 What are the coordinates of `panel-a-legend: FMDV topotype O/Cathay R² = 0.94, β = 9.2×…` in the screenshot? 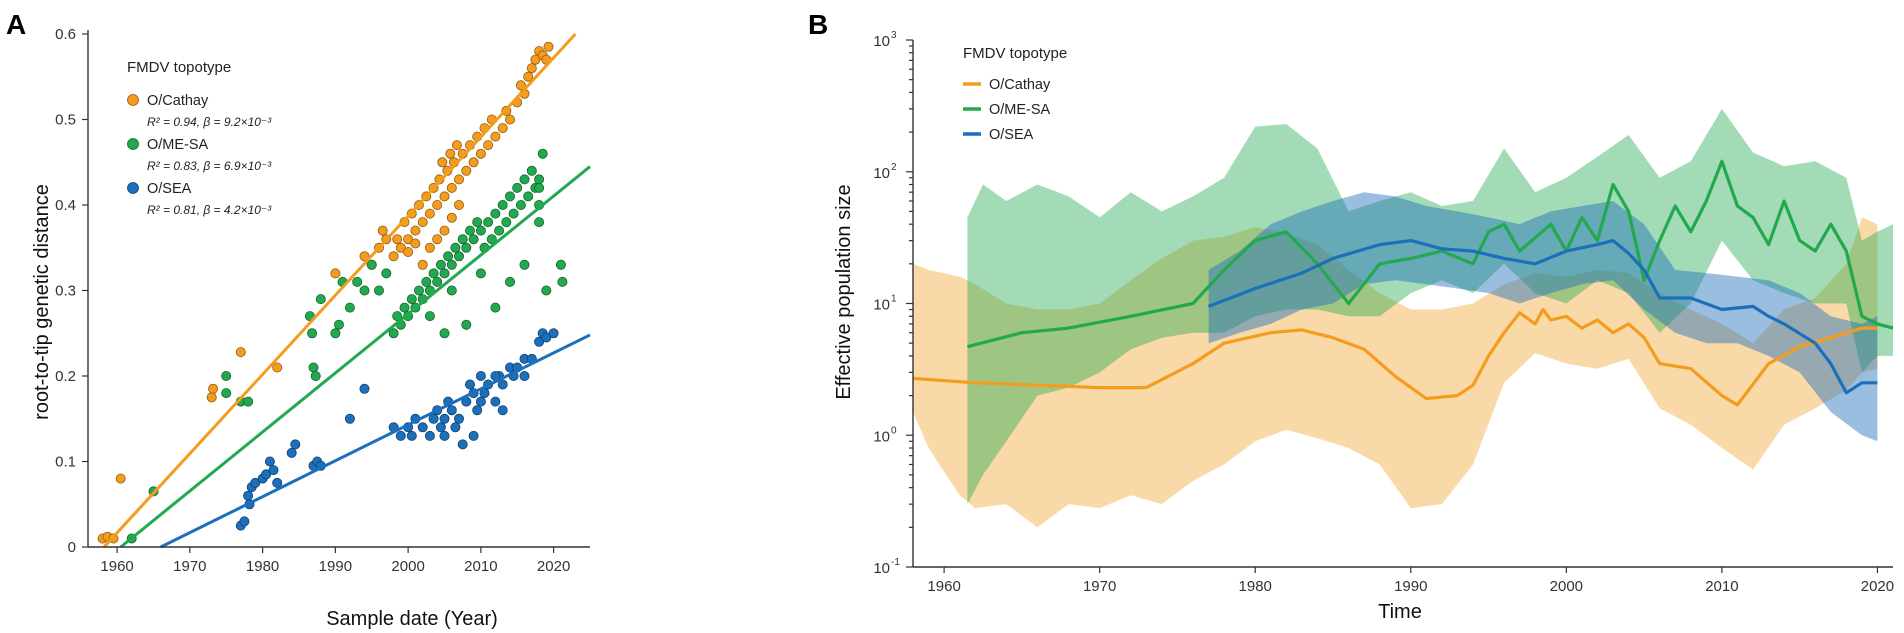 It's located at (199, 138).